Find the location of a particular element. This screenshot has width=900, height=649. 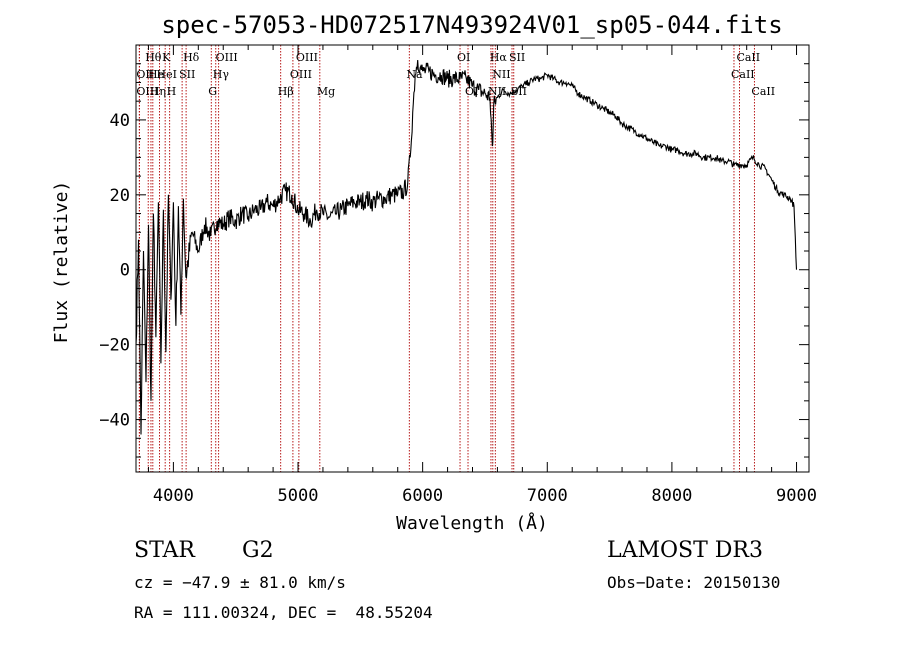

subclass: G2 is located at coordinates (258, 550).